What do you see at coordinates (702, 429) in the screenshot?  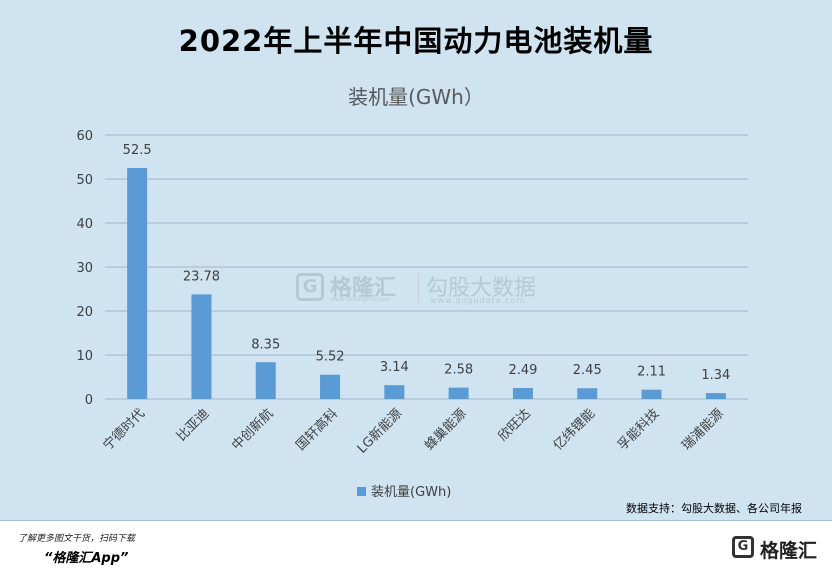 I see `x-tick-label: 瑞浦能源` at bounding box center [702, 429].